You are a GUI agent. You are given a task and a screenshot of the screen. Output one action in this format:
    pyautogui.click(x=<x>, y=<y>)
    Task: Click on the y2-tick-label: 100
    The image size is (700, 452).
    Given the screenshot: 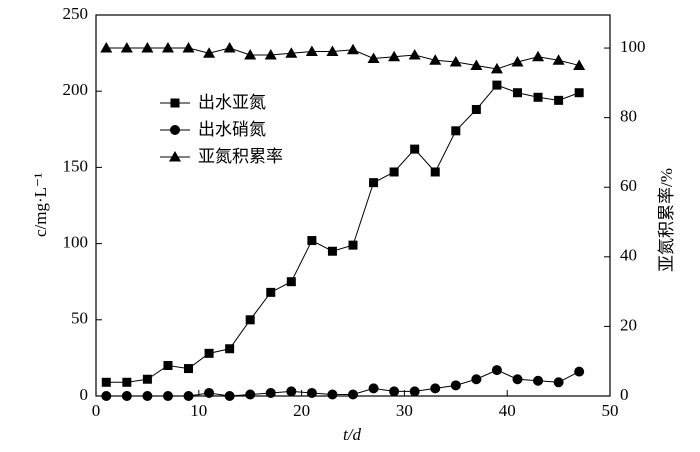 What is the action you would take?
    pyautogui.click(x=633, y=46)
    